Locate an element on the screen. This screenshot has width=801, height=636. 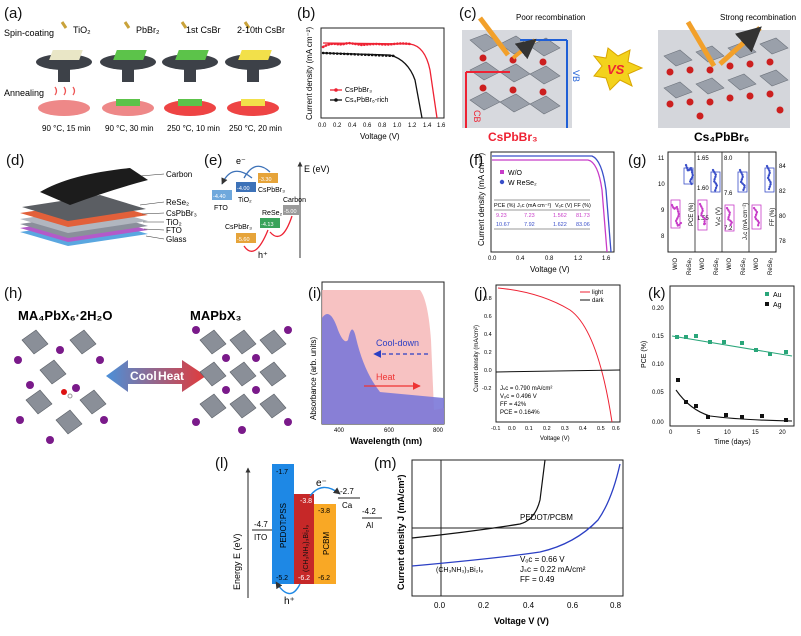
panel-c: (c) CB VB Poor recombination is located at coordinates (627, 74).